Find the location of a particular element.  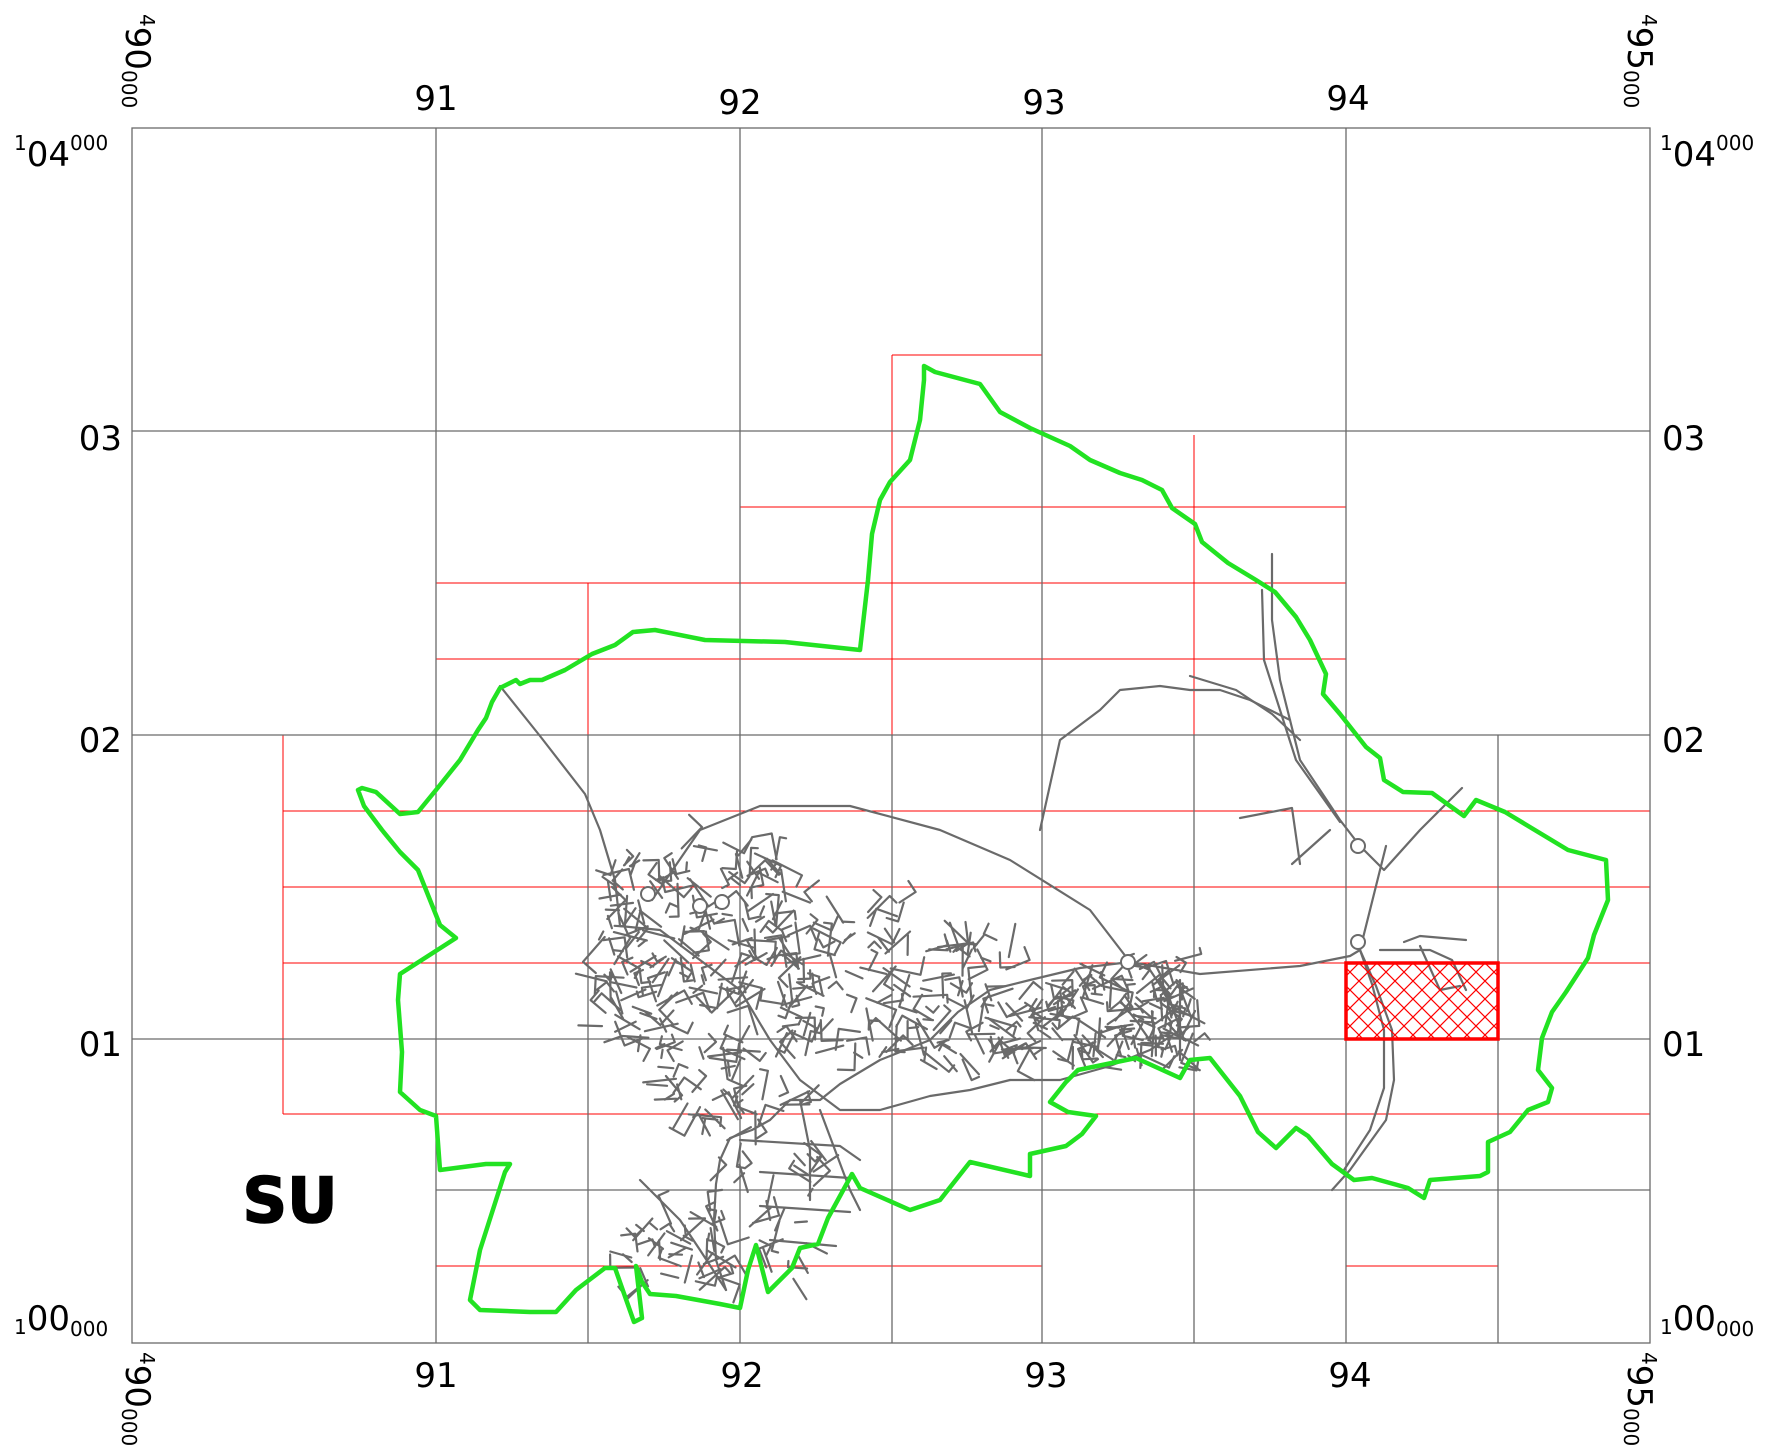

y-axis-labels-right: 03 02 01 is located at coordinates (1683, 742).